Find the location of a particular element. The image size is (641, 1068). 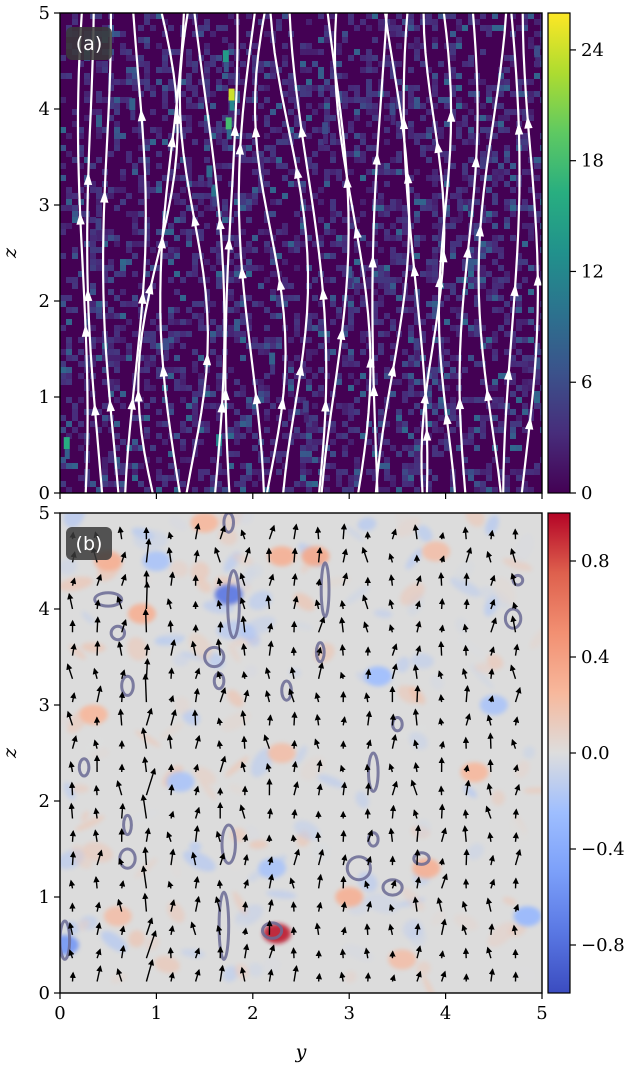

y-tick-label: 2 is located at coordinates (44, 801).